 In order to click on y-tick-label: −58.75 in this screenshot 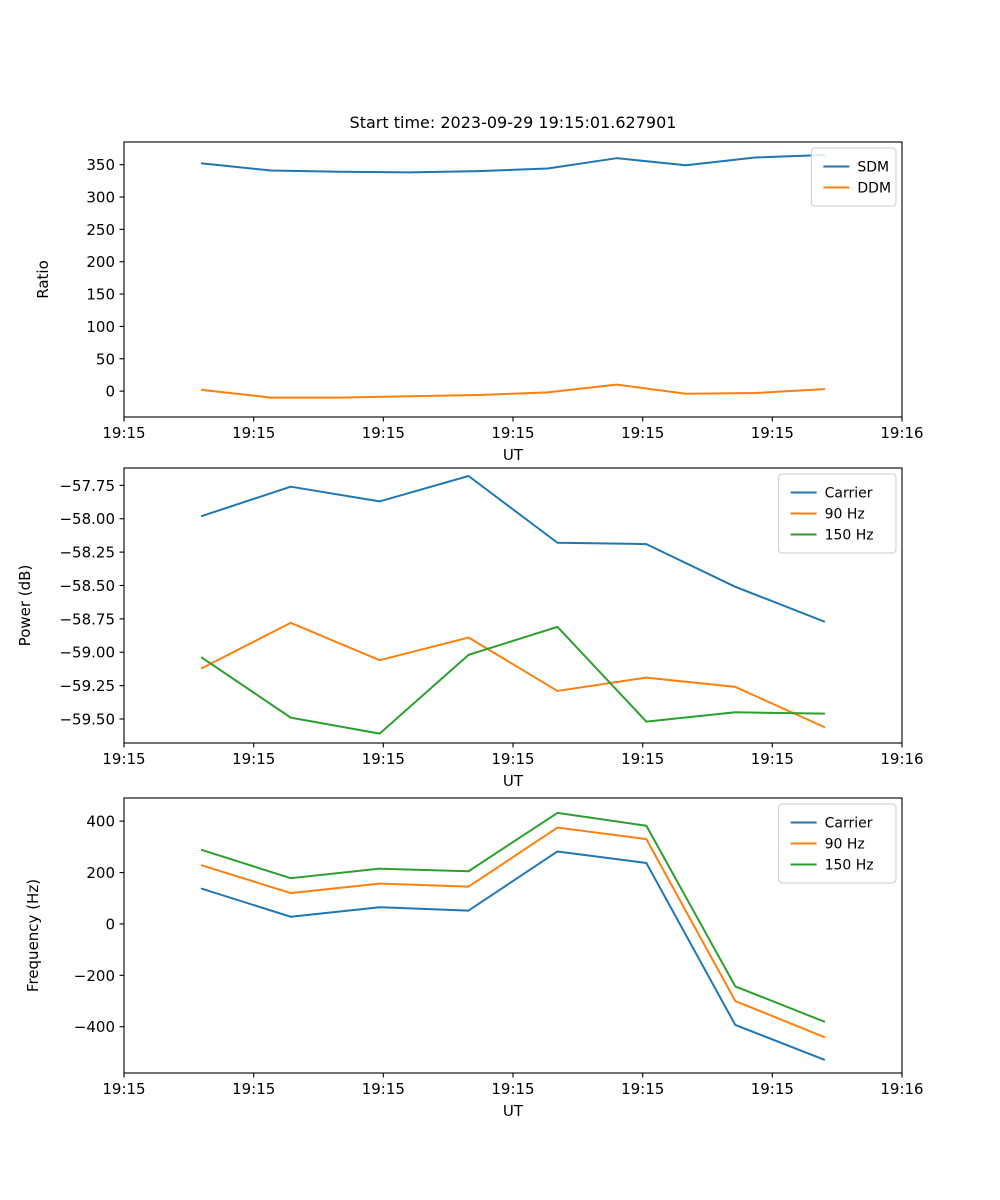, I will do `click(87, 619)`.